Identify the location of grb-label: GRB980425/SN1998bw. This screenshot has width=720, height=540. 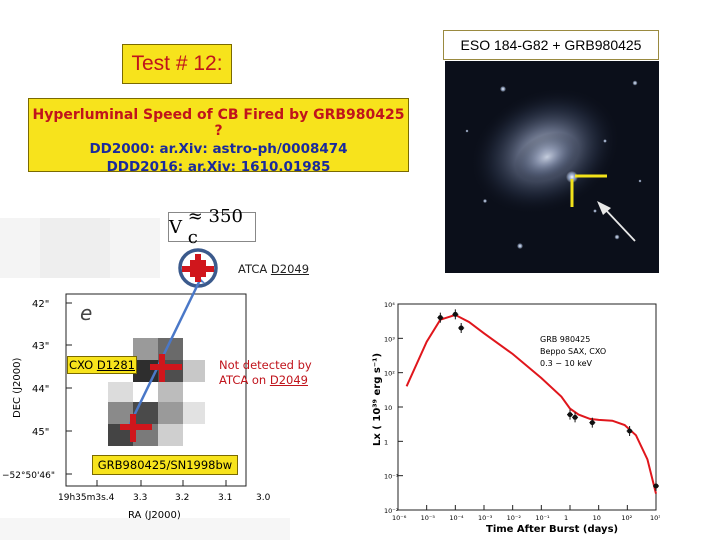
(165, 465).